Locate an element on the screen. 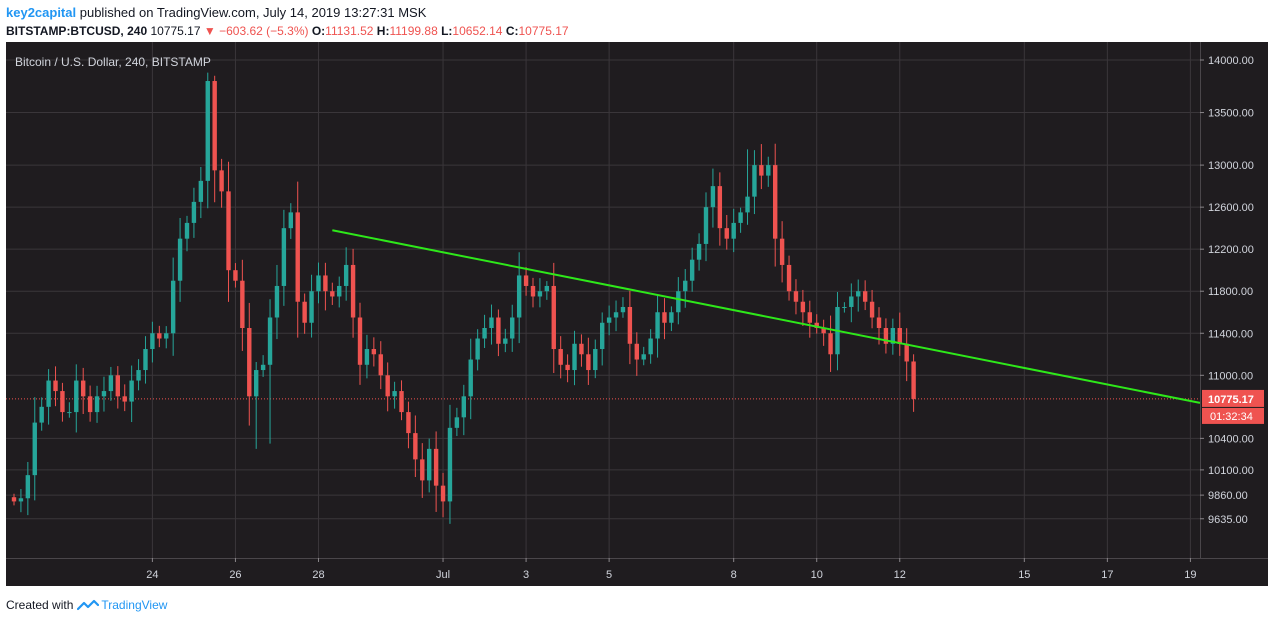 The image size is (1274, 622). last-price-badge is located at coordinates (1233, 398).